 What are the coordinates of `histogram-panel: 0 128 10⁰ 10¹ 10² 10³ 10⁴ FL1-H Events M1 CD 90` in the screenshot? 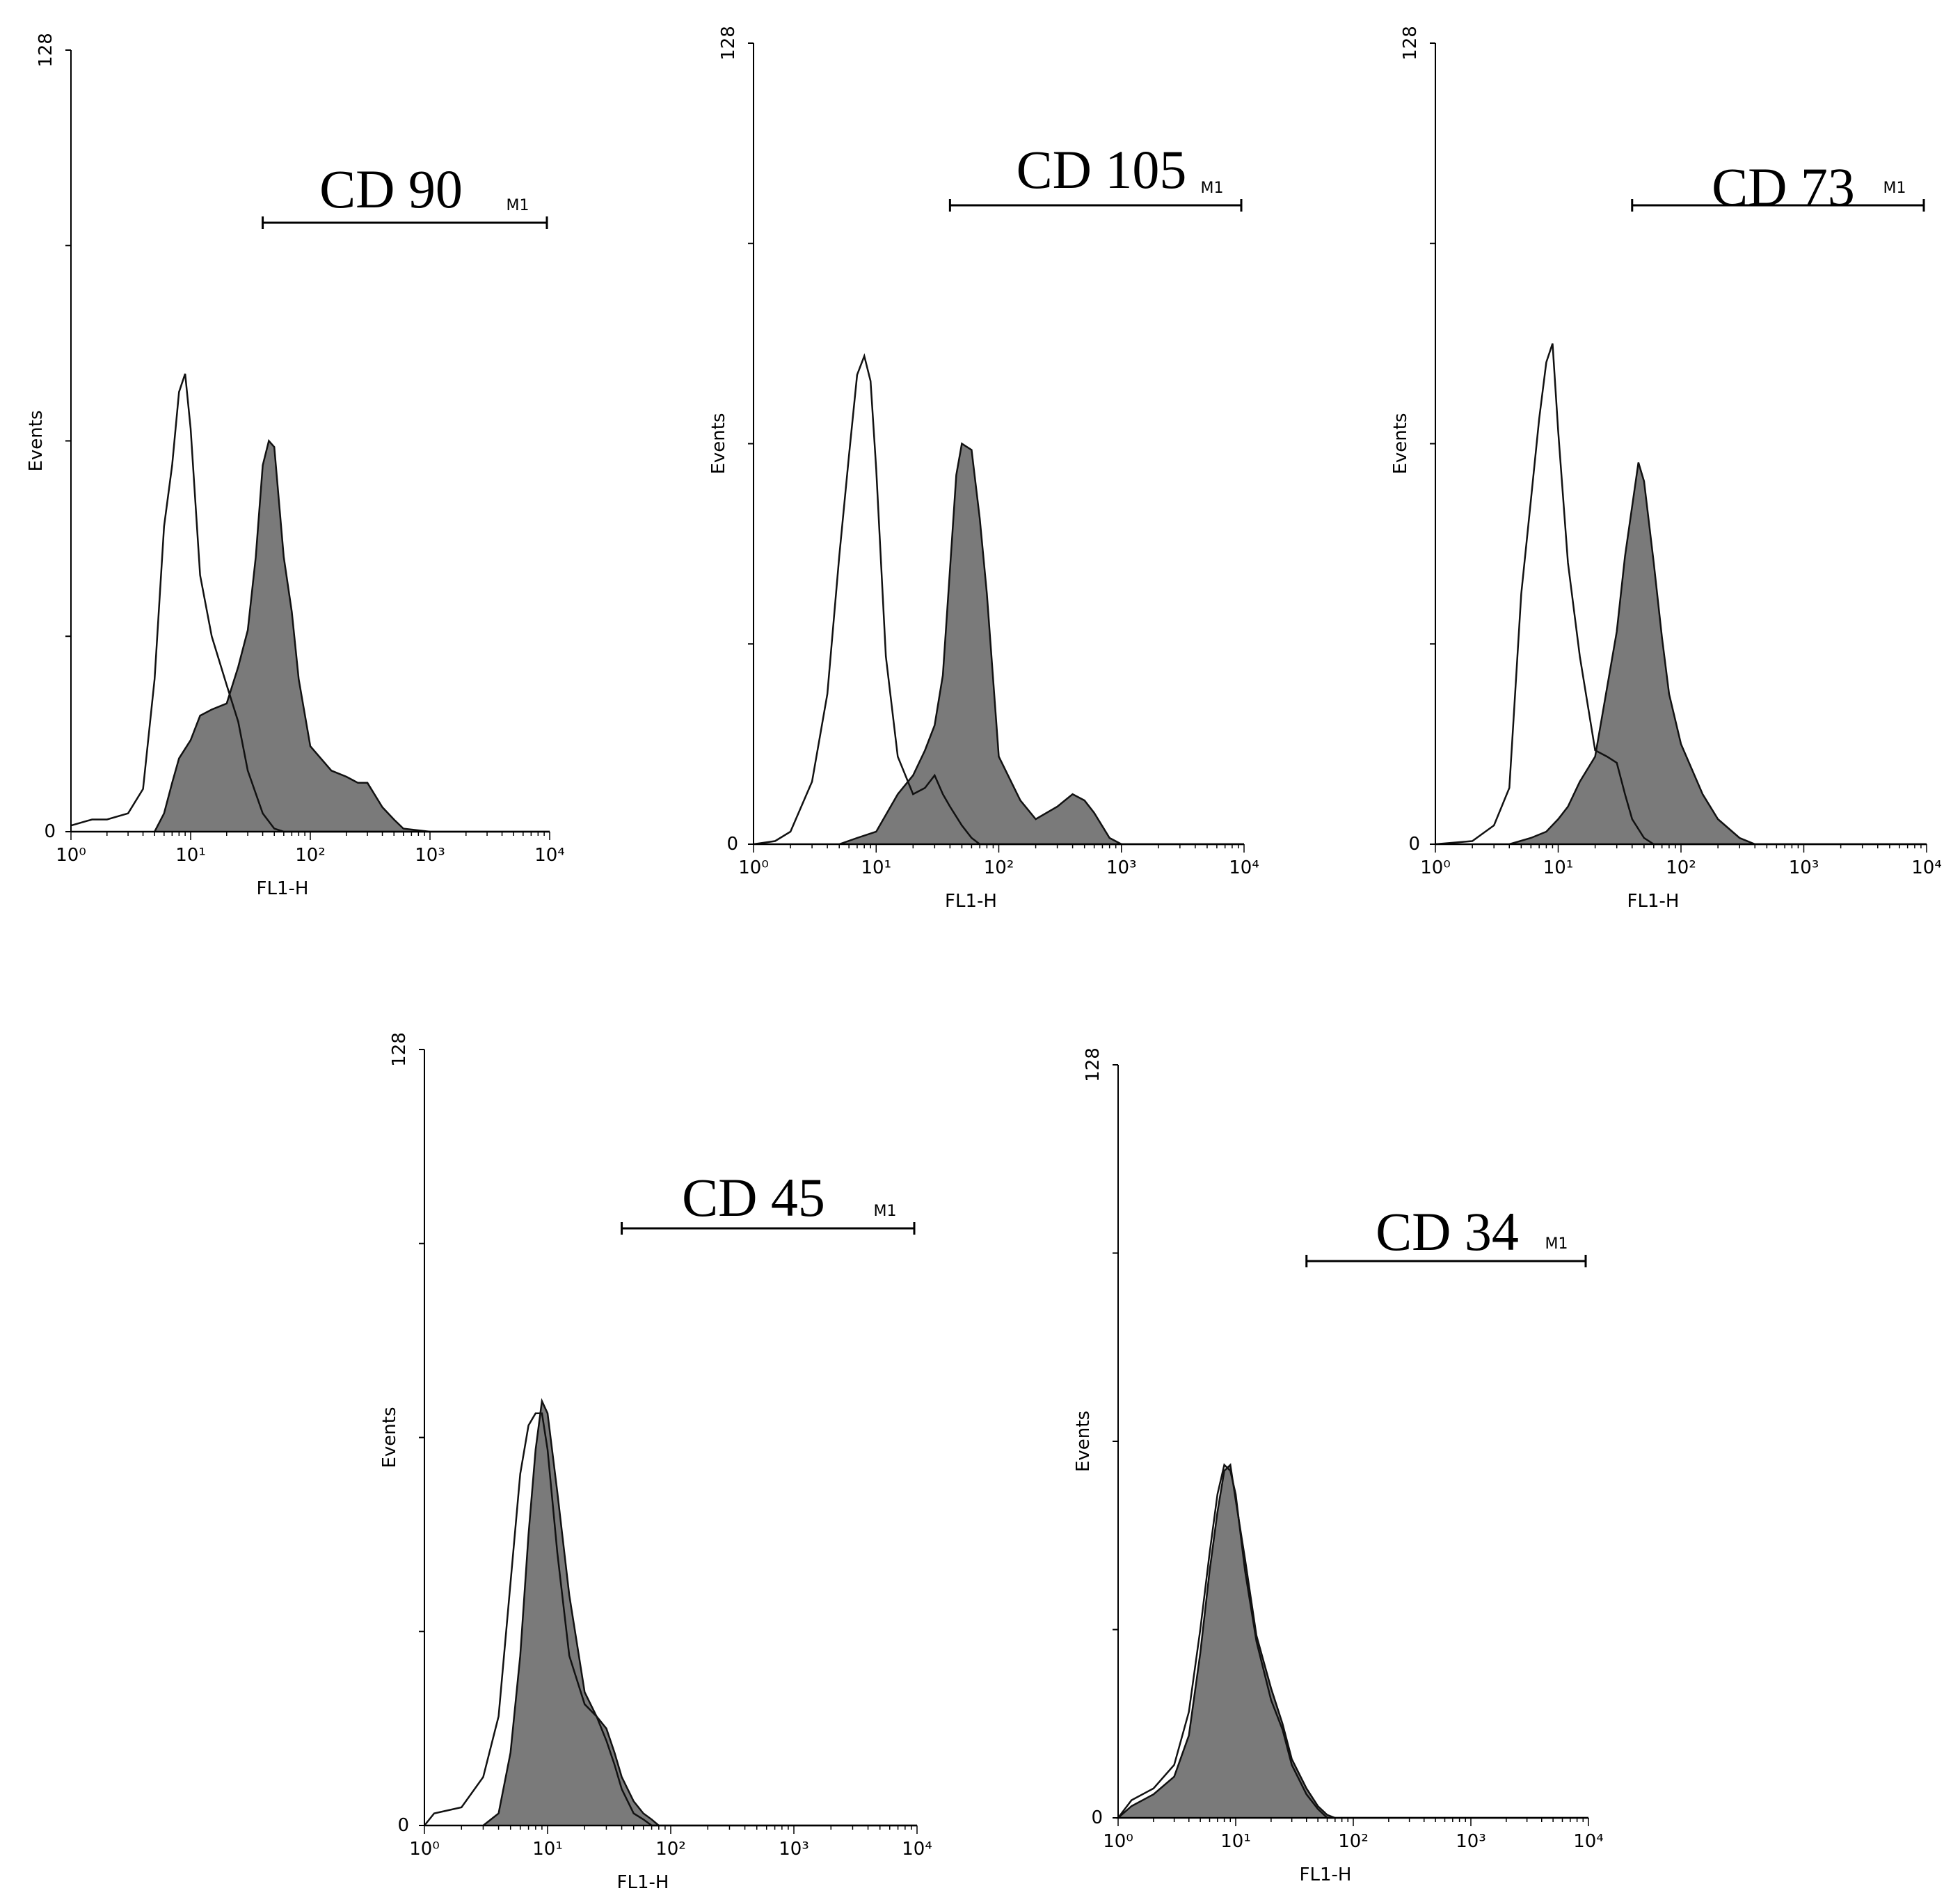 It's located at (295, 466).